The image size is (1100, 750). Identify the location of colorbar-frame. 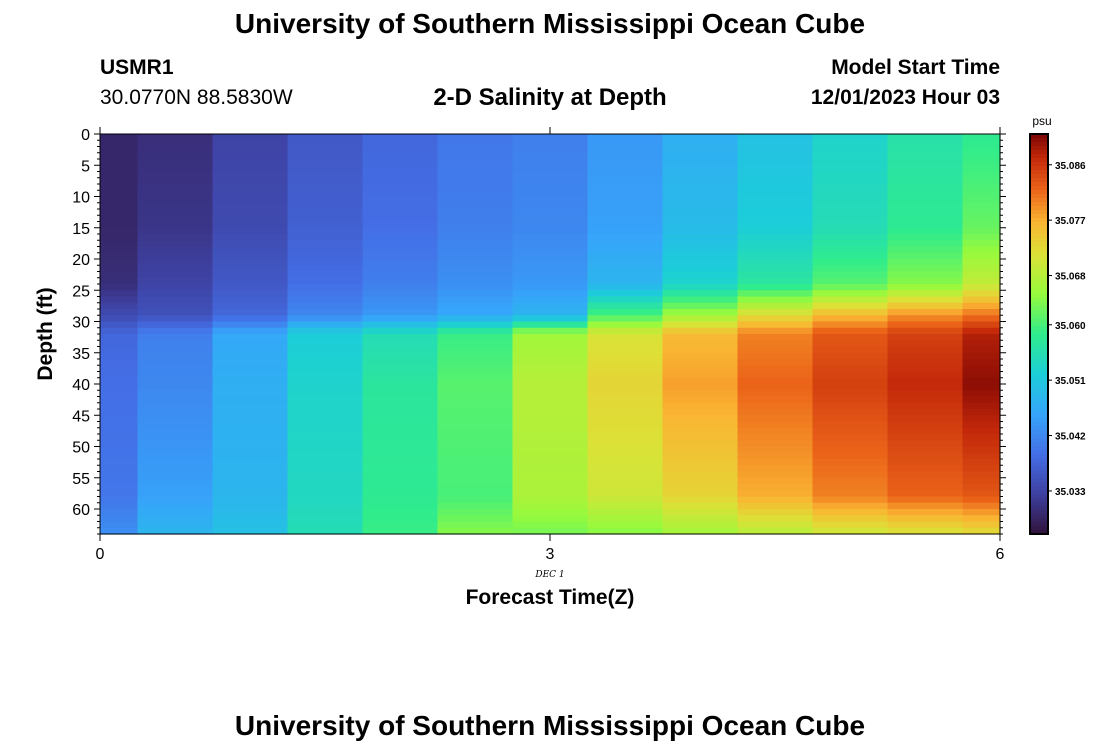
(1039, 334).